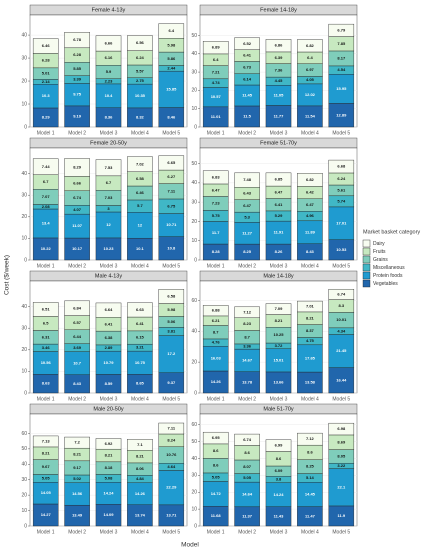 This screenshot has height=550, width=427. What do you see at coordinates (194, 332) in the screenshot?
I see `y-tick-label: 40` at bounding box center [194, 332].